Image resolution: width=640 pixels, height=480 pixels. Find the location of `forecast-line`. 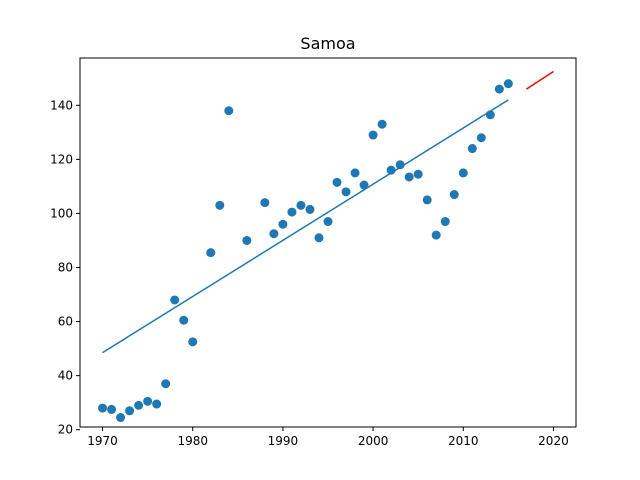

forecast-line is located at coordinates (539, 80).